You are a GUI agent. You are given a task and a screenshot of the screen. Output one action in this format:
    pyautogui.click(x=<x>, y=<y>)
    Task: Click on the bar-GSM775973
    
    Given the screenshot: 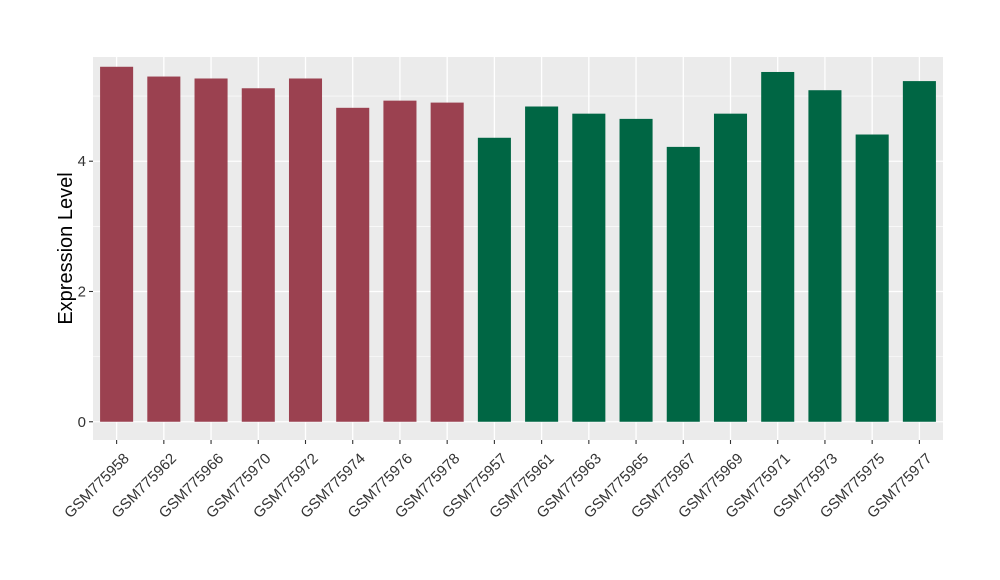 What is the action you would take?
    pyautogui.click(x=825, y=256)
    